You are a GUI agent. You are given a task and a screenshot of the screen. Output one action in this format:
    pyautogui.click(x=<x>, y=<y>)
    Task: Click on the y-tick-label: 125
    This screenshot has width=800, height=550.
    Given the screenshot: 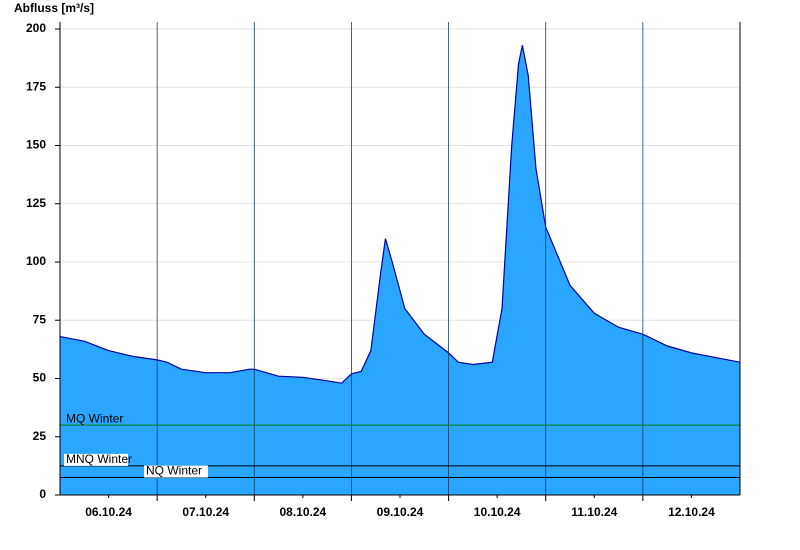 What is the action you would take?
    pyautogui.click(x=36, y=203)
    